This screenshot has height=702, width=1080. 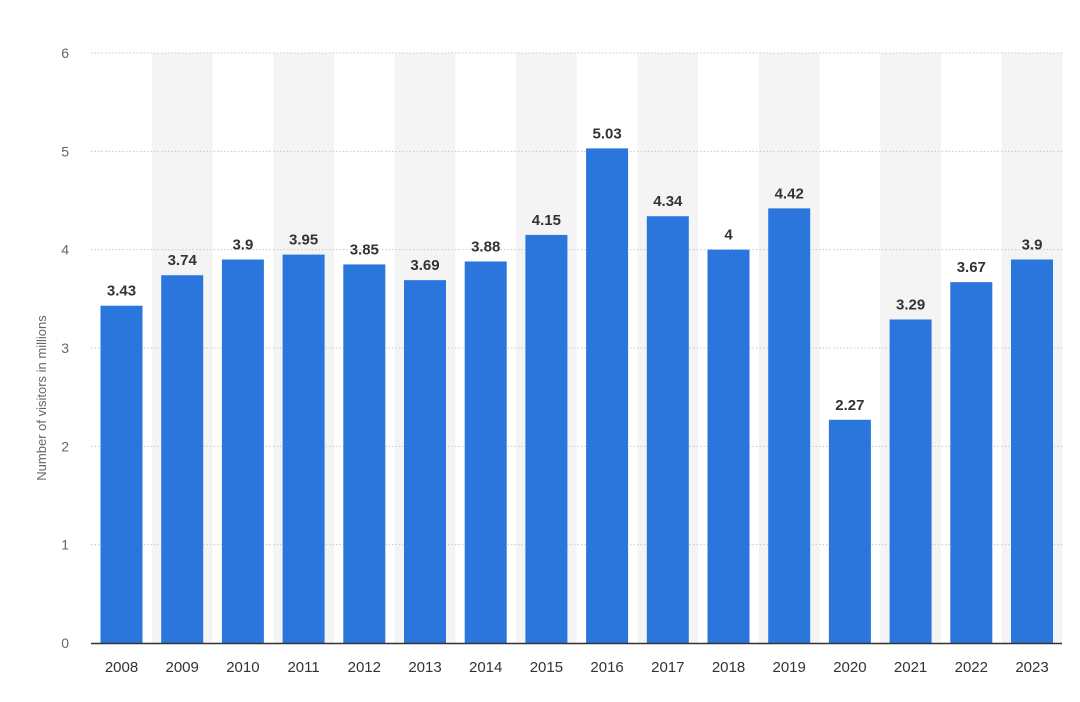 I want to click on data-label: 4.15, so click(x=546, y=220).